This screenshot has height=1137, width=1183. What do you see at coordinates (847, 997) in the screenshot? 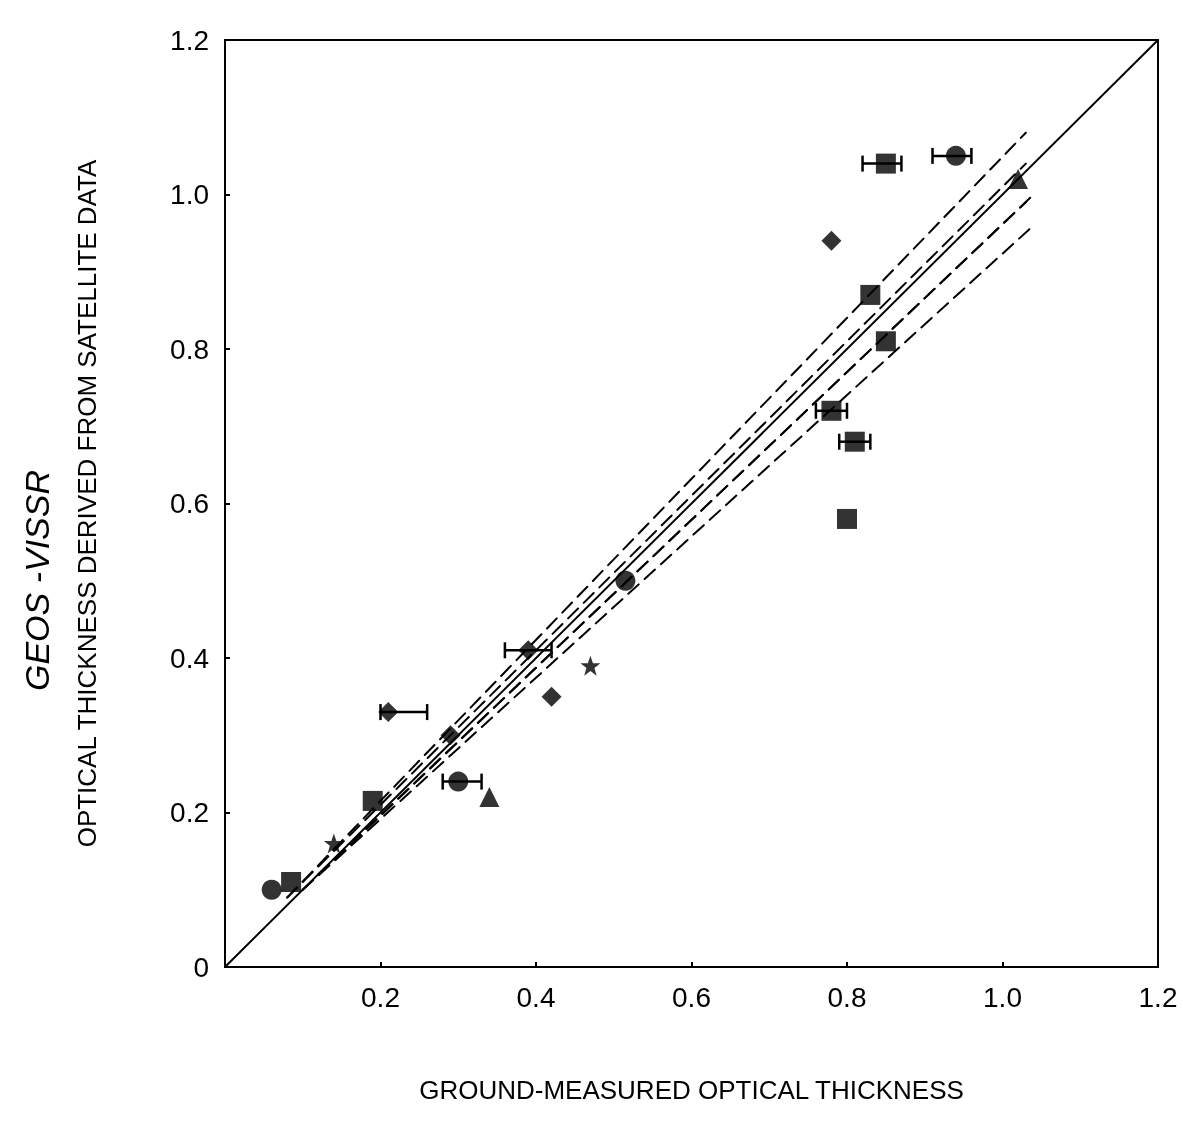
I see `x-tick-label: 0.8` at bounding box center [847, 997].